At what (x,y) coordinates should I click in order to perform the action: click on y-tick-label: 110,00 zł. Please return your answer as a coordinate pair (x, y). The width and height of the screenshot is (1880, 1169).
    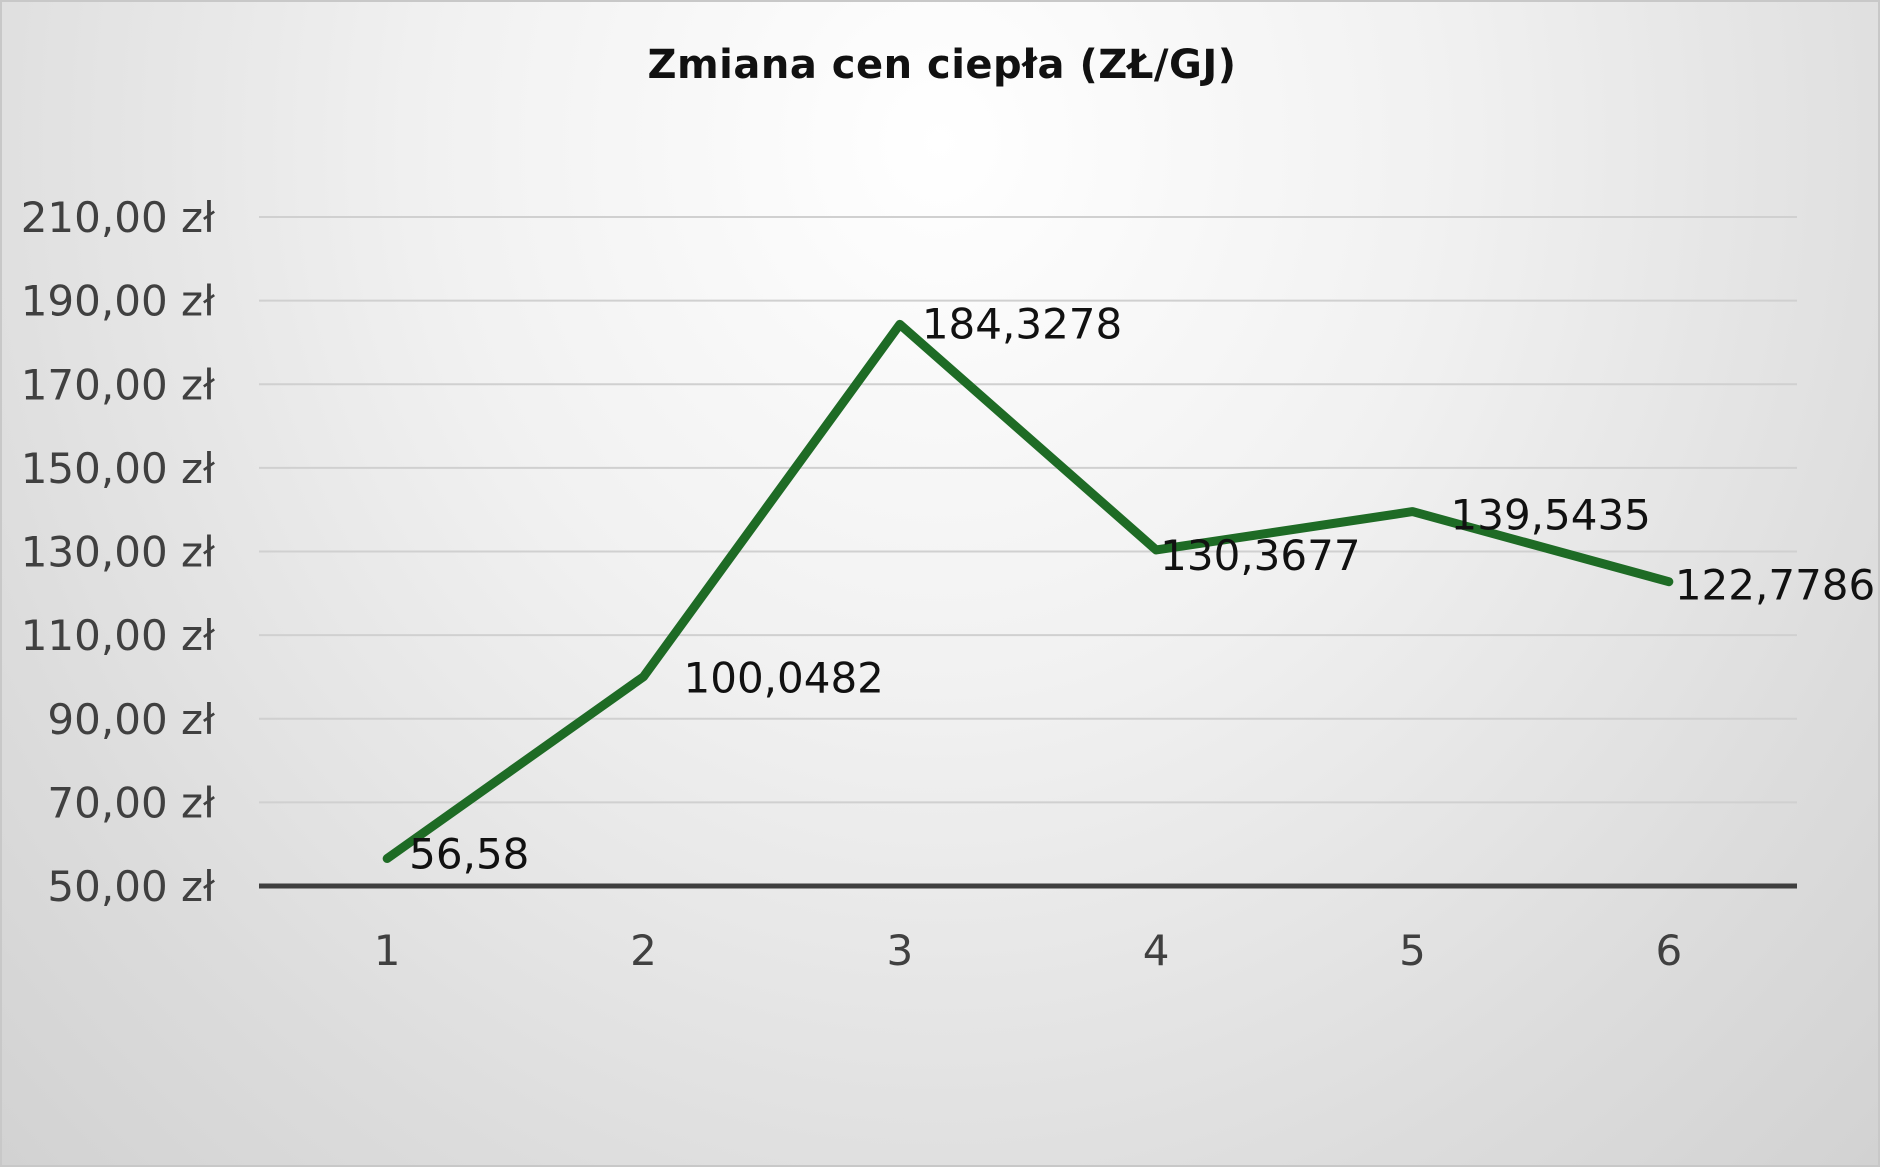
    Looking at the image, I should click on (118, 635).